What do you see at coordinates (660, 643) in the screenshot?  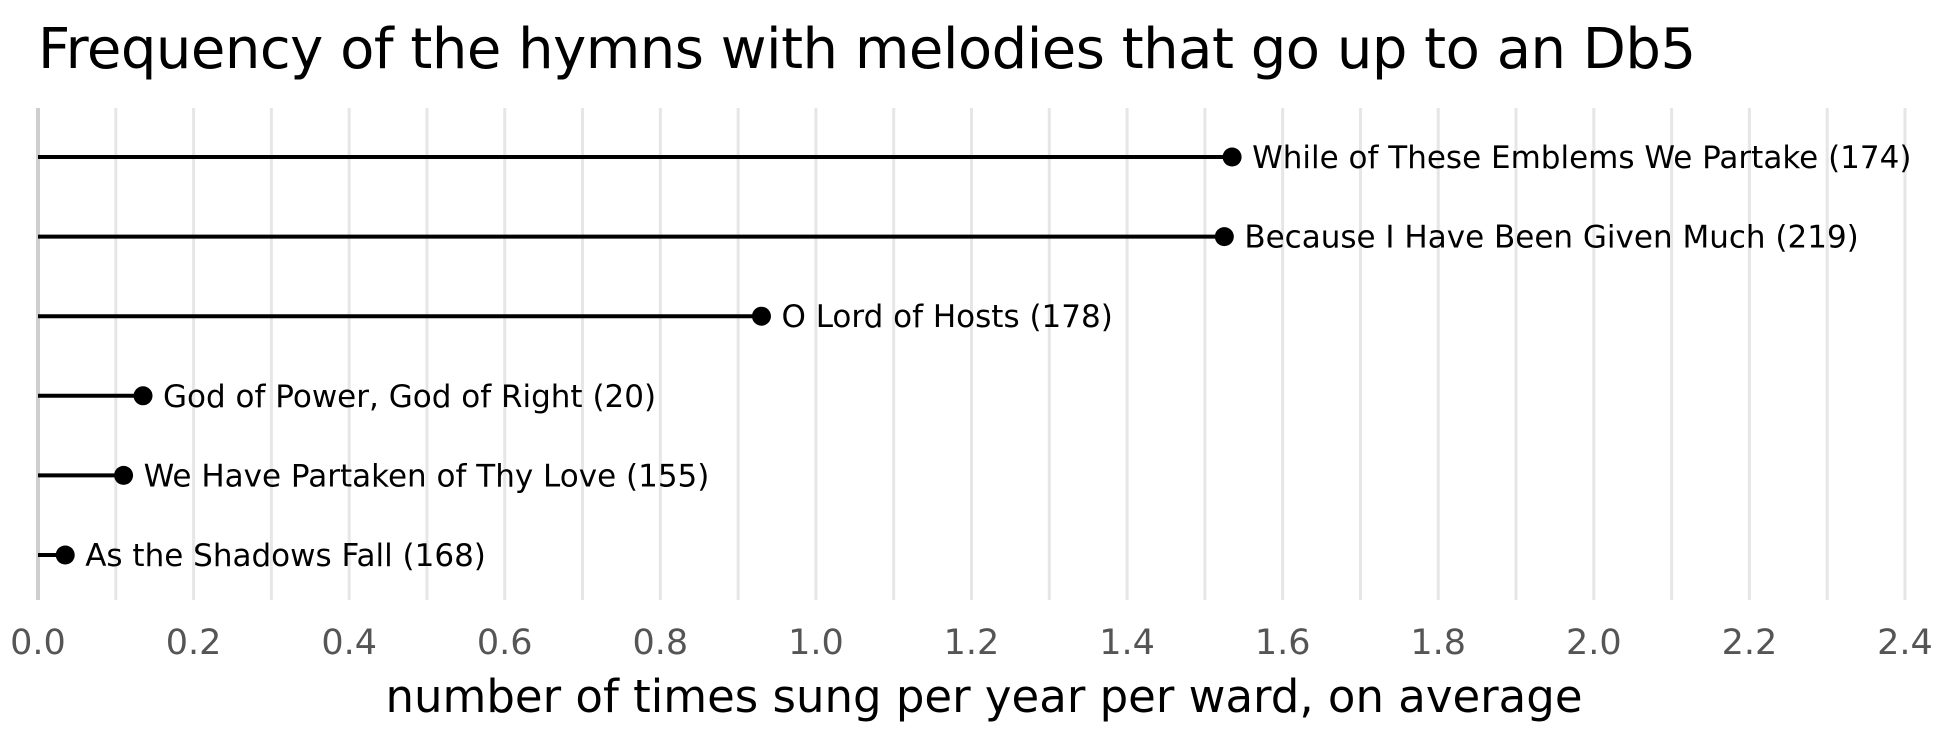 I see `x-tick-label: 0.8` at bounding box center [660, 643].